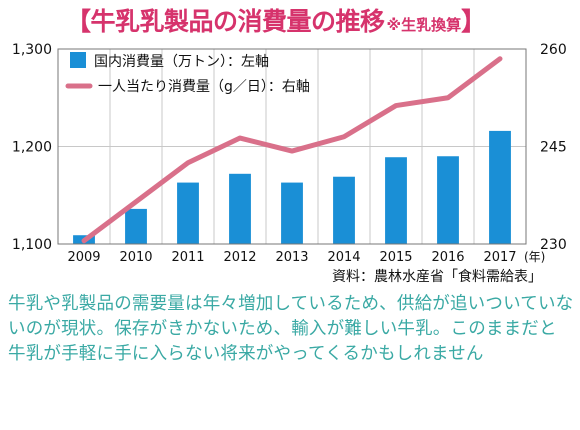  Describe the element at coordinates (292, 213) in the screenshot. I see `bar-2013` at that location.